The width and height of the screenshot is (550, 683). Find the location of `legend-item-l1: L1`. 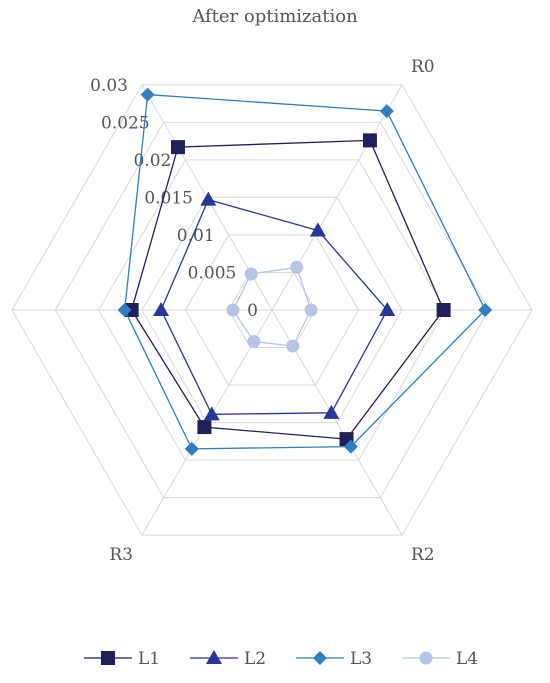

legend-item-l1: L1 is located at coordinates (122, 659).